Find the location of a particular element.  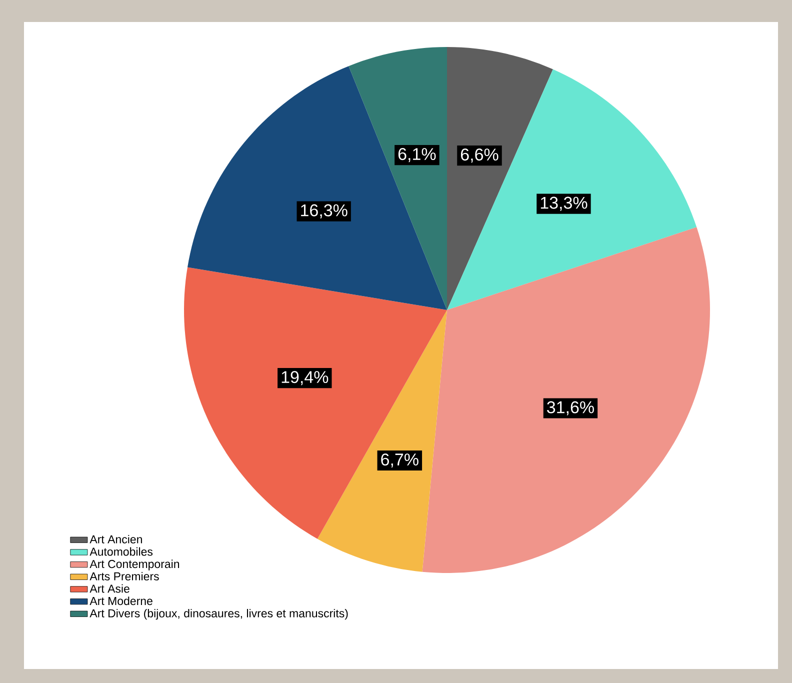

legend-label: Automobiles is located at coordinates (121, 551).